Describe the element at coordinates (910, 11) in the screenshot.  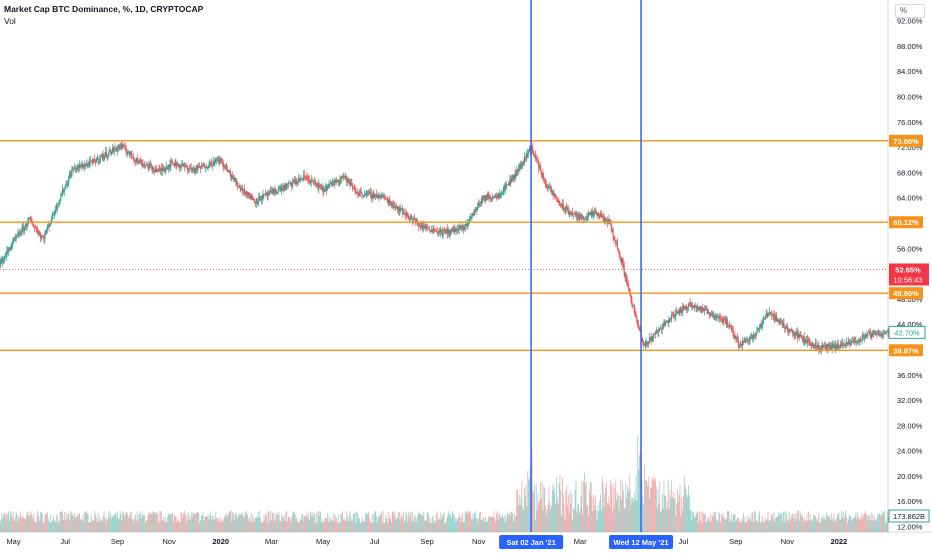
I see `percent-scale-button: %` at that location.